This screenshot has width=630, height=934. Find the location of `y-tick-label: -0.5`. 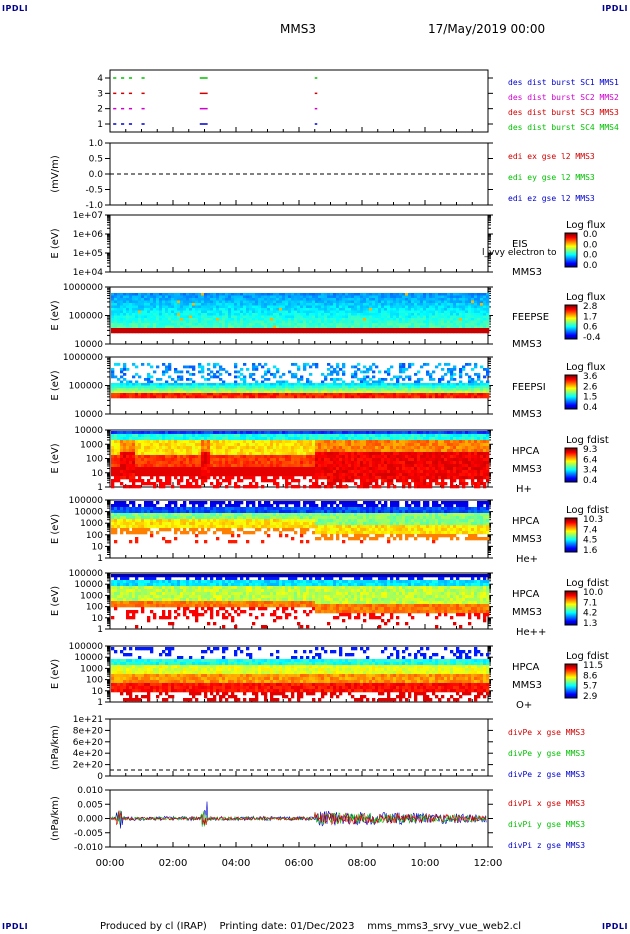

y-tick-label: -0.5 is located at coordinates (94, 191).